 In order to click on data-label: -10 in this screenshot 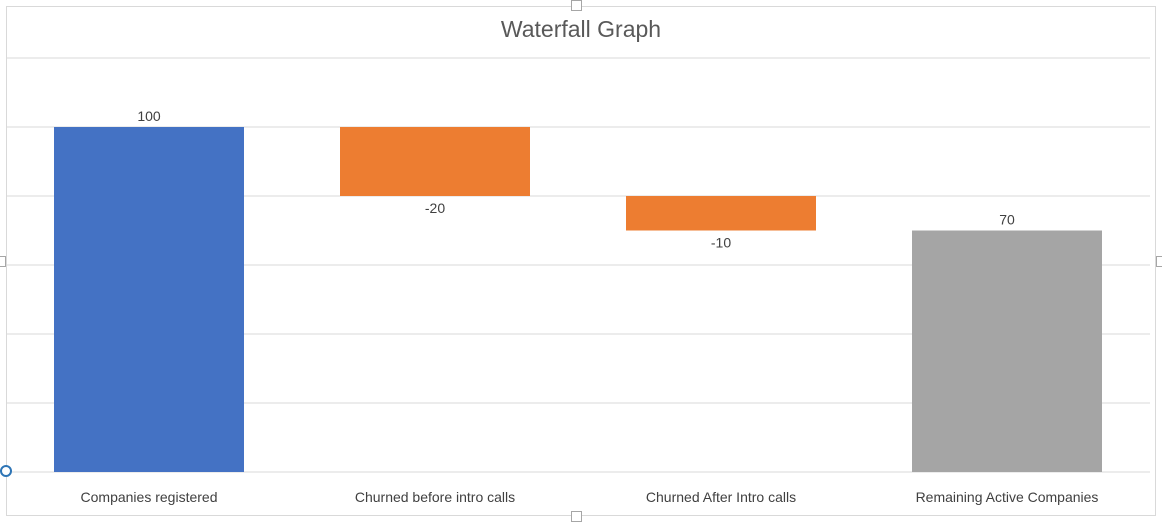, I will do `click(721, 243)`.